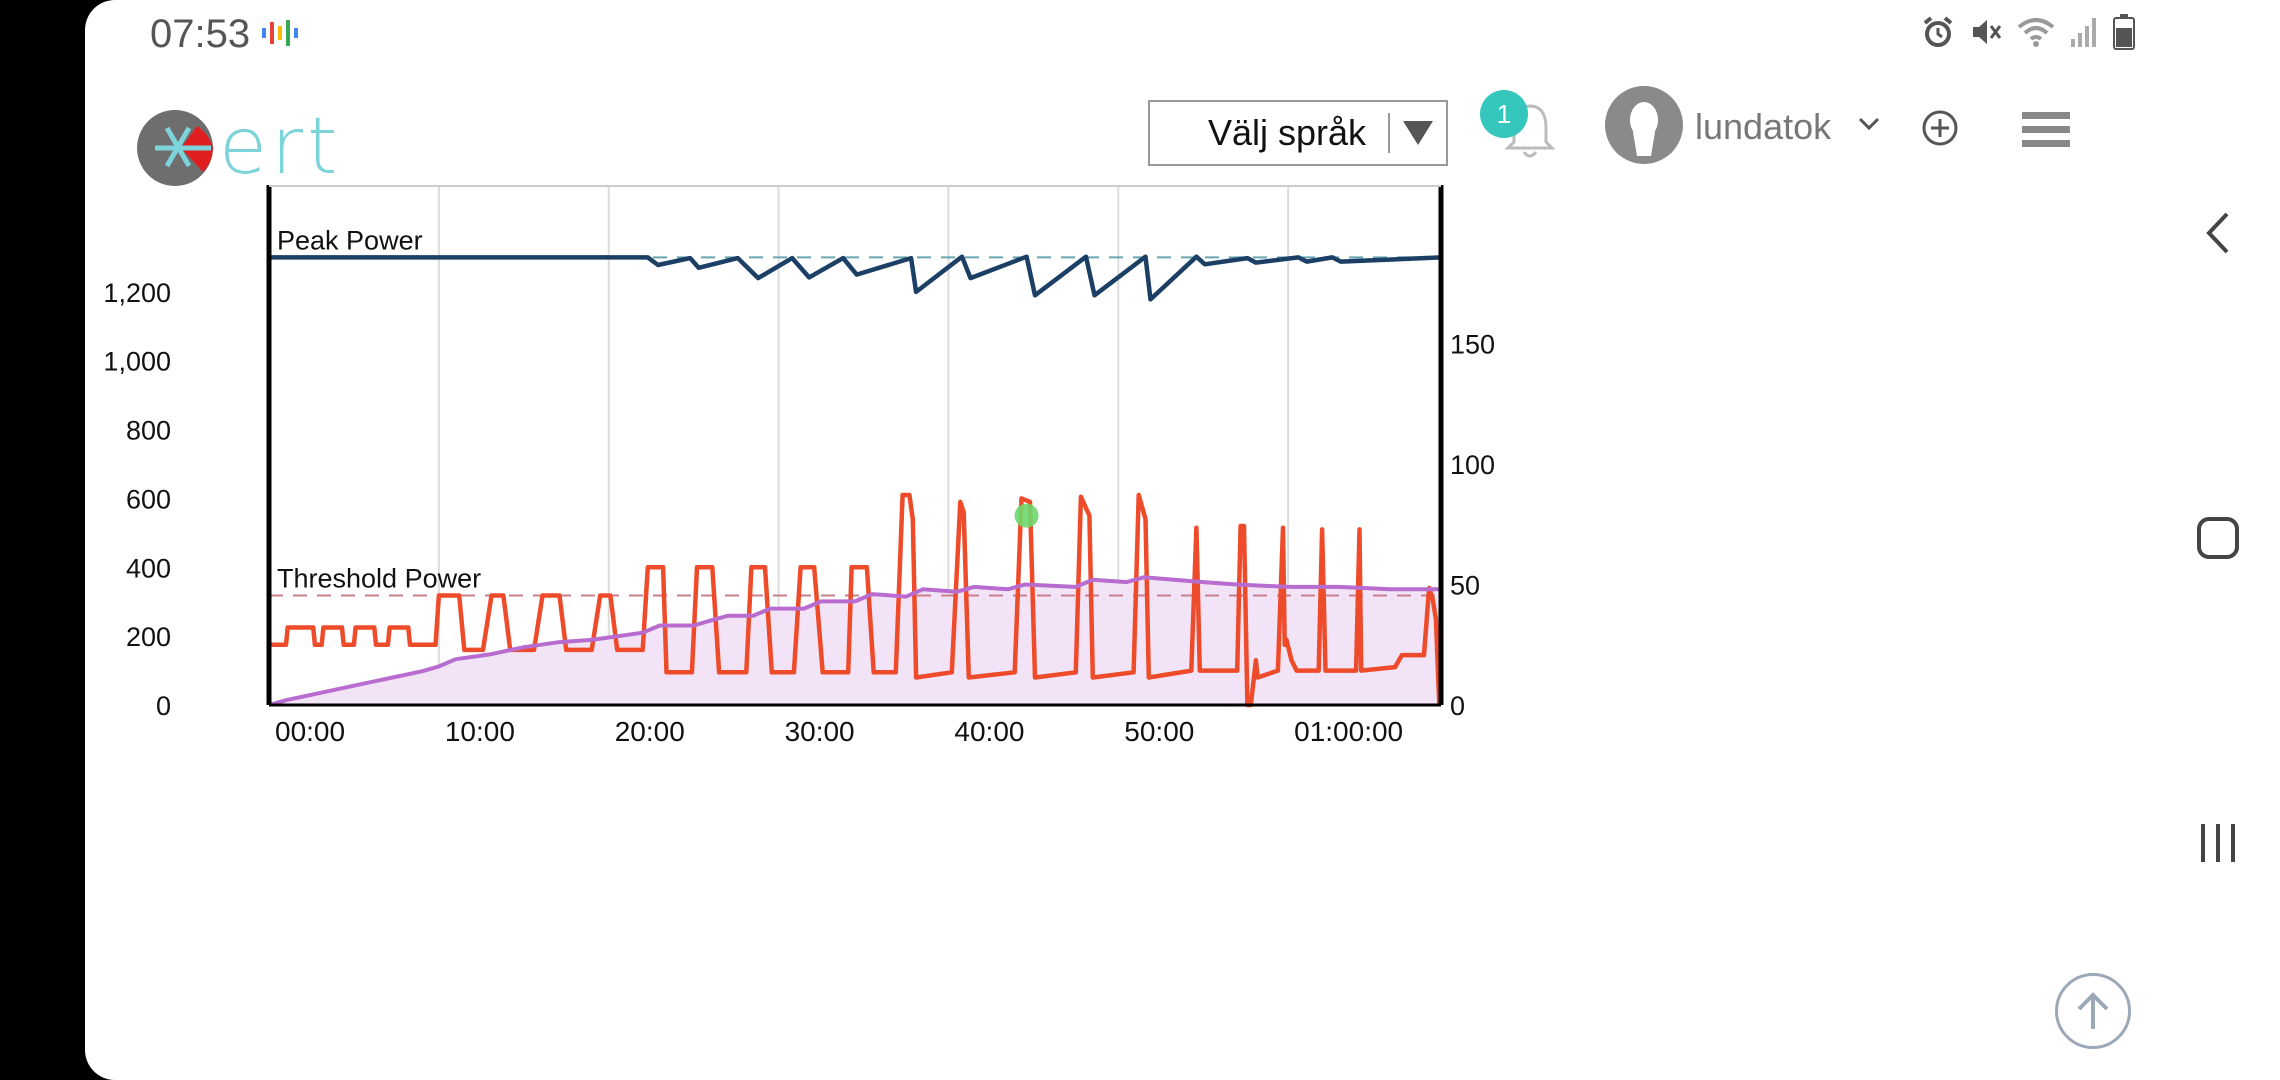 This screenshot has width=2280, height=1080. Describe the element at coordinates (1465, 586) in the screenshot. I see `y-right-tick-label: 50` at that location.